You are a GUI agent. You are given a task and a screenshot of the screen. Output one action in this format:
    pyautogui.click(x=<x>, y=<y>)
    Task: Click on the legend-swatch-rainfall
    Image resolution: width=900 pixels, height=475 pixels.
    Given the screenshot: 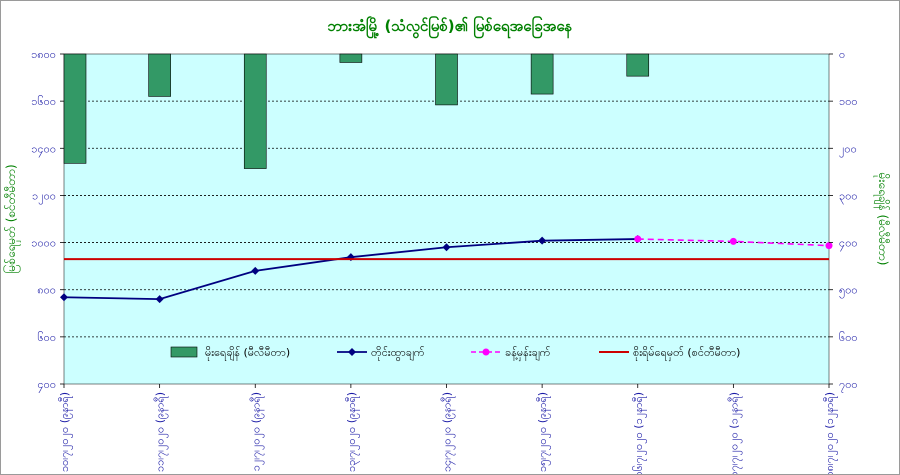 What is the action you would take?
    pyautogui.click(x=184, y=352)
    